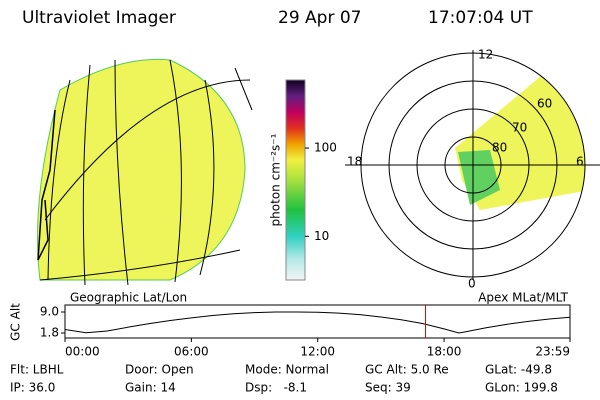 Image resolution: width=600 pixels, height=400 pixels. What do you see at coordinates (519, 128) in the screenshot?
I see `ring-label: 70` at bounding box center [519, 128].